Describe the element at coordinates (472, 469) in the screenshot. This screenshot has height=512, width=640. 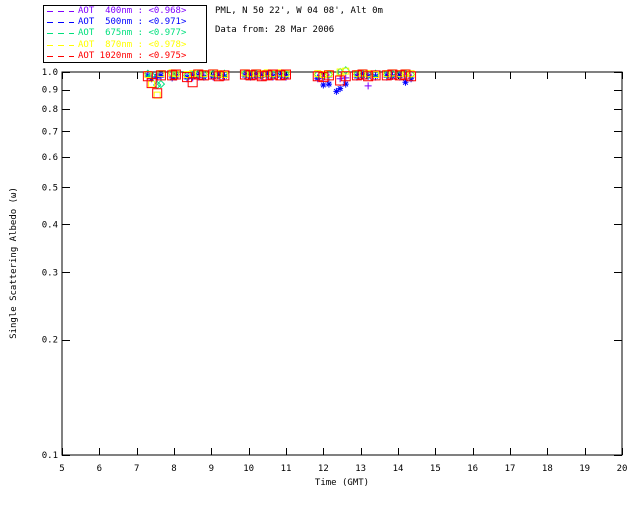
I see `x-tick-label: 16` at that location.